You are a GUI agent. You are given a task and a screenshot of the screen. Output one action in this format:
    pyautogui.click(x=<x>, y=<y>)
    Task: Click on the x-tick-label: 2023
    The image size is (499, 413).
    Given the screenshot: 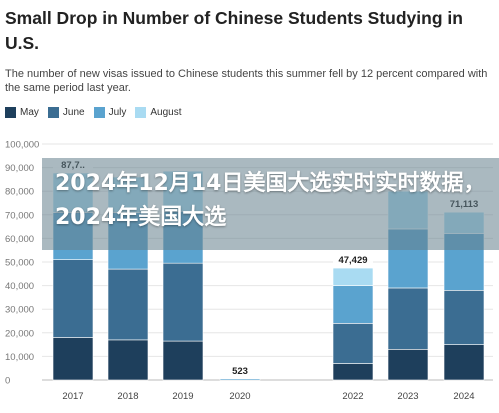 What is the action you would take?
    pyautogui.click(x=407, y=396)
    